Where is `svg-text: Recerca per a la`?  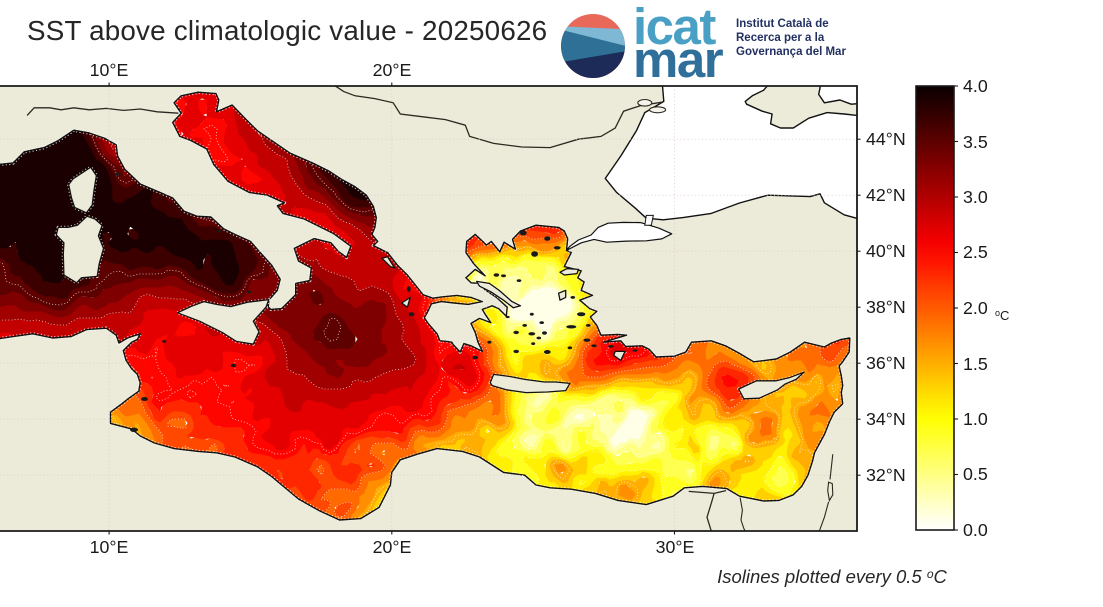
svg-text: Recerca per a la is located at coordinates (780, 38).